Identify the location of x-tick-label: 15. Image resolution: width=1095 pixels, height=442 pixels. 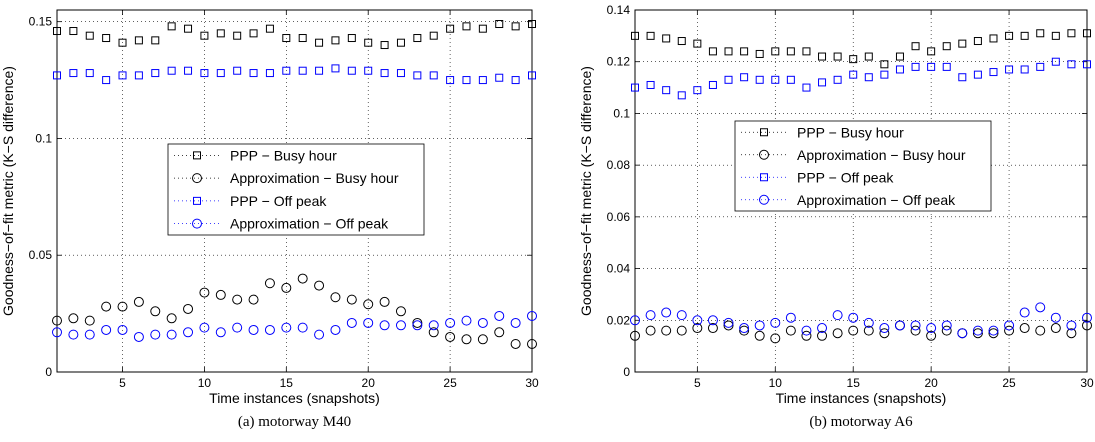
(854, 383).